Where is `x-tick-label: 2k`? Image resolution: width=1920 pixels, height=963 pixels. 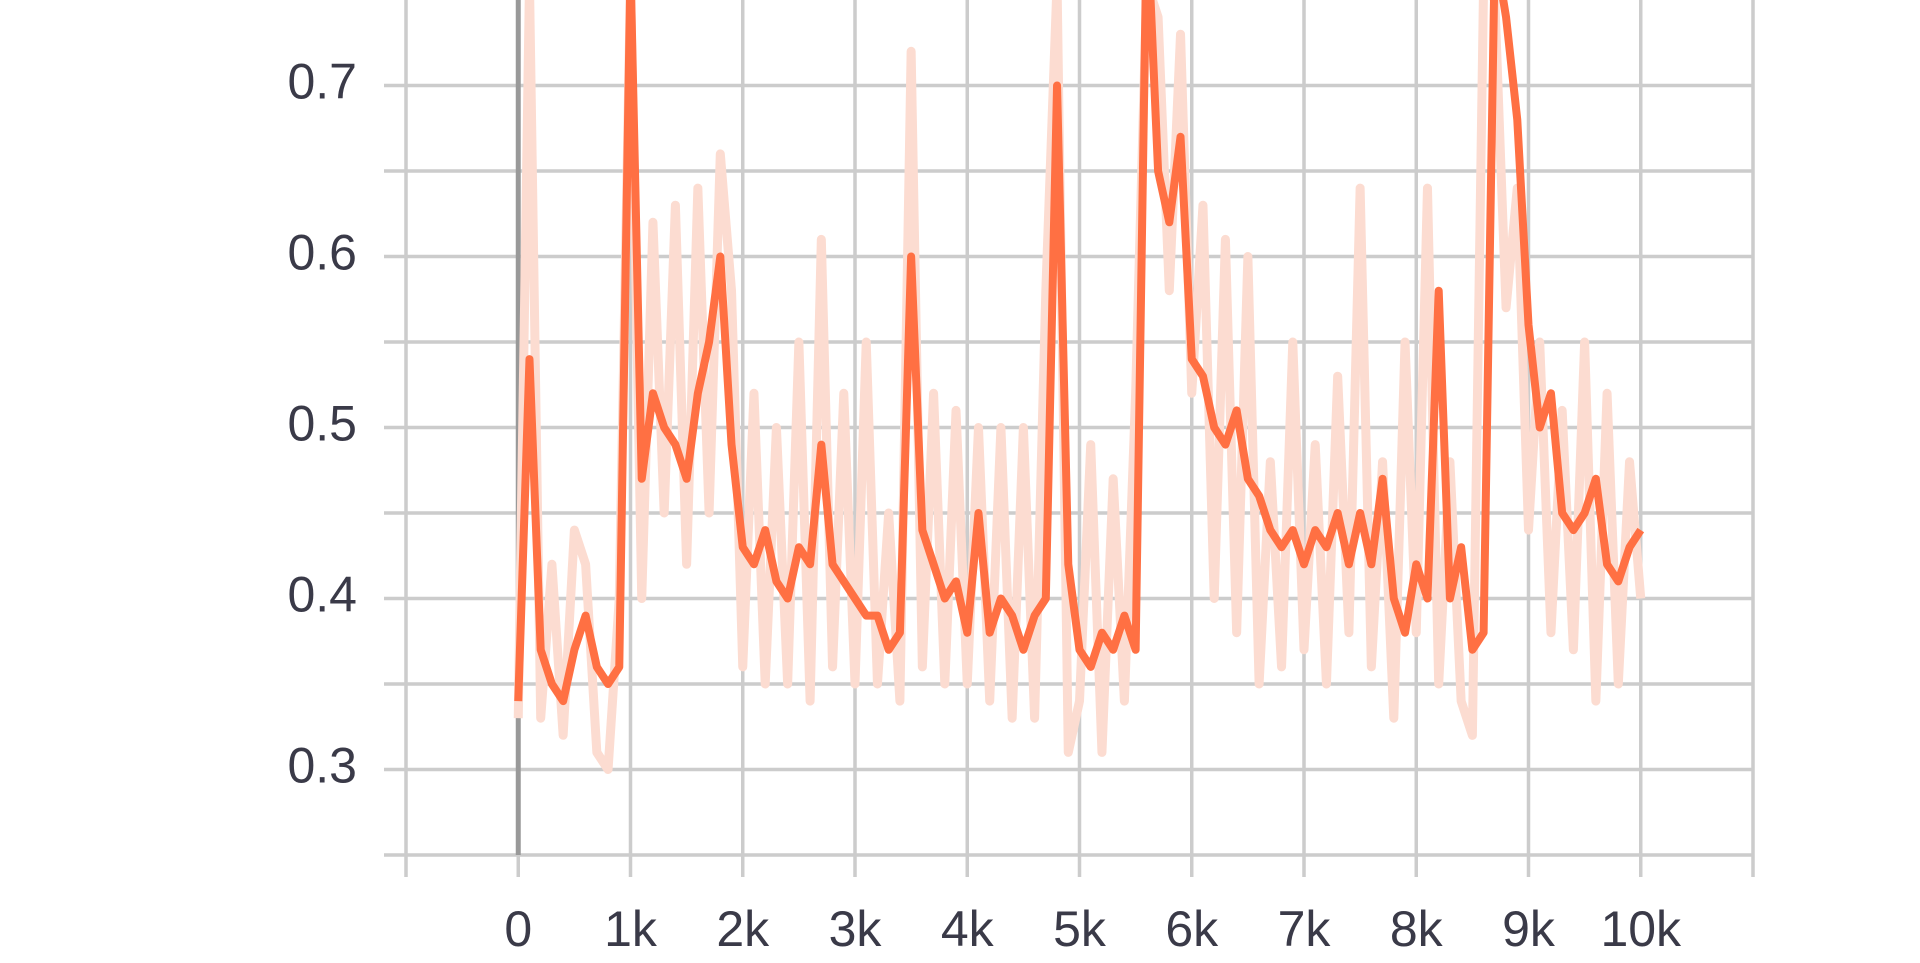
x-tick-label: 2k is located at coordinates (743, 929).